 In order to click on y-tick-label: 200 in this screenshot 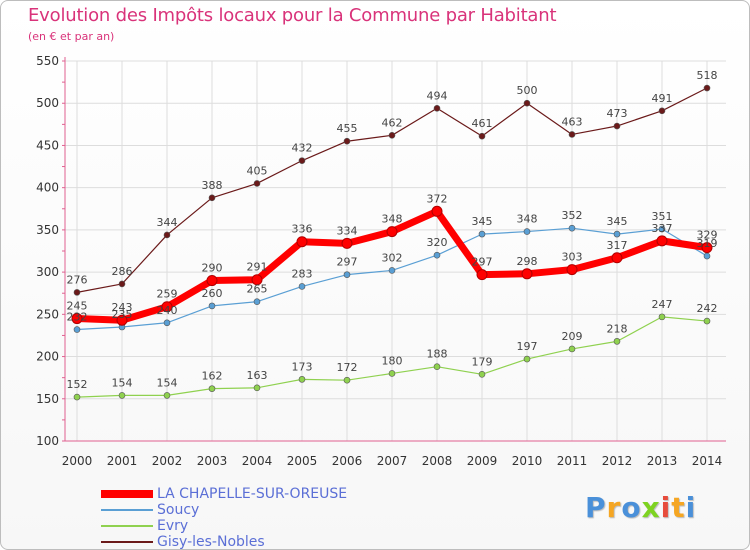, I will do `click(47, 357)`.